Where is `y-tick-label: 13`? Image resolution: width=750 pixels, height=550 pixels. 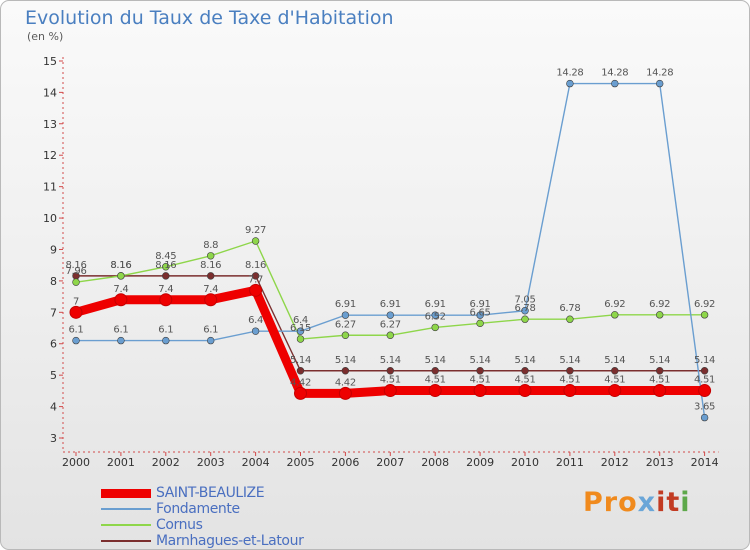
y-tick-label: 13 is located at coordinates (50, 124).